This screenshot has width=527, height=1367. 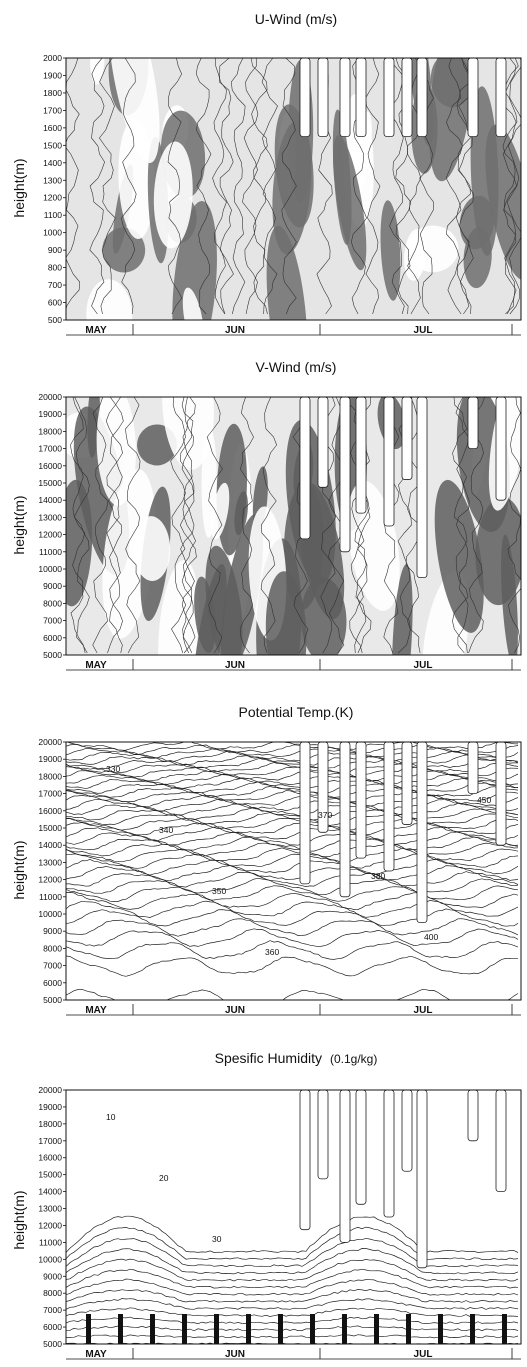 What do you see at coordinates (423, 1010) in the screenshot?
I see `month-label: JUL` at bounding box center [423, 1010].